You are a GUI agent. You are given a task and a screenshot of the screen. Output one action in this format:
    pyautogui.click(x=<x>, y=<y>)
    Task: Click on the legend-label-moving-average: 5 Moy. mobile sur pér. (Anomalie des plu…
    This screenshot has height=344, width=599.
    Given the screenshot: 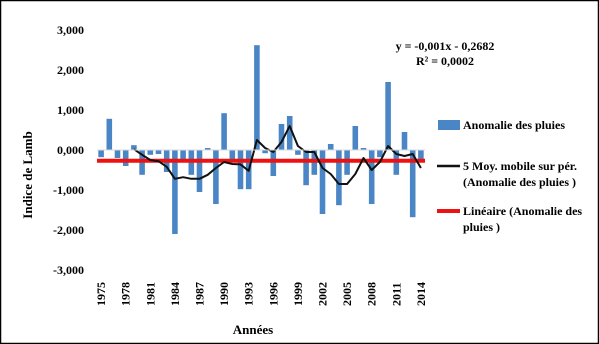 What is the action you would take?
    pyautogui.click(x=521, y=174)
    